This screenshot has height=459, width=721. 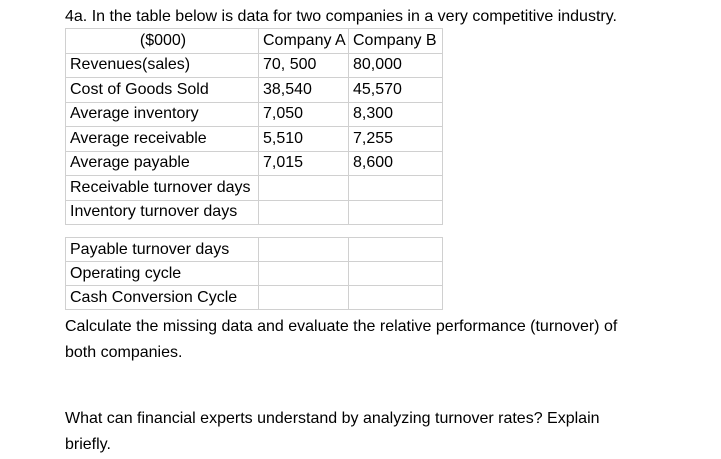 I want to click on value-cell-company-a: 7,050, so click(x=303, y=114).